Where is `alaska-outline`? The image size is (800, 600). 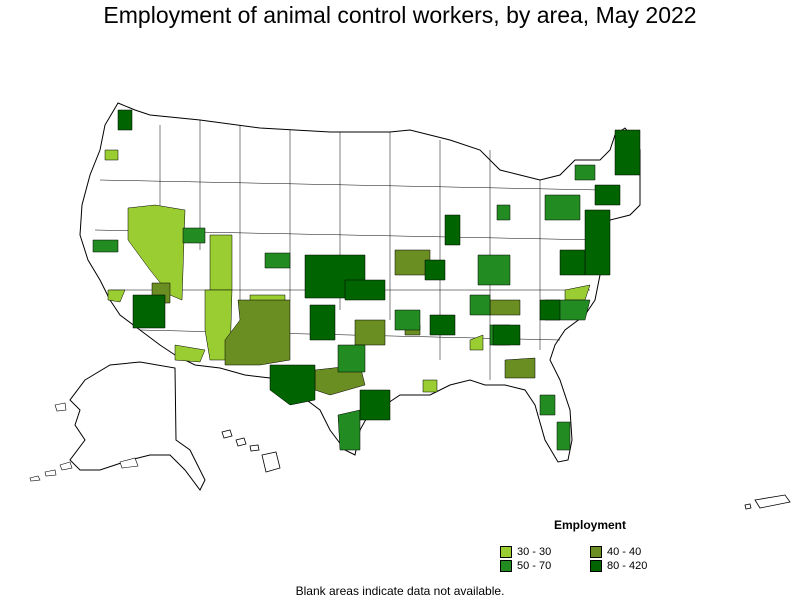
alaska-outline is located at coordinates (137, 426).